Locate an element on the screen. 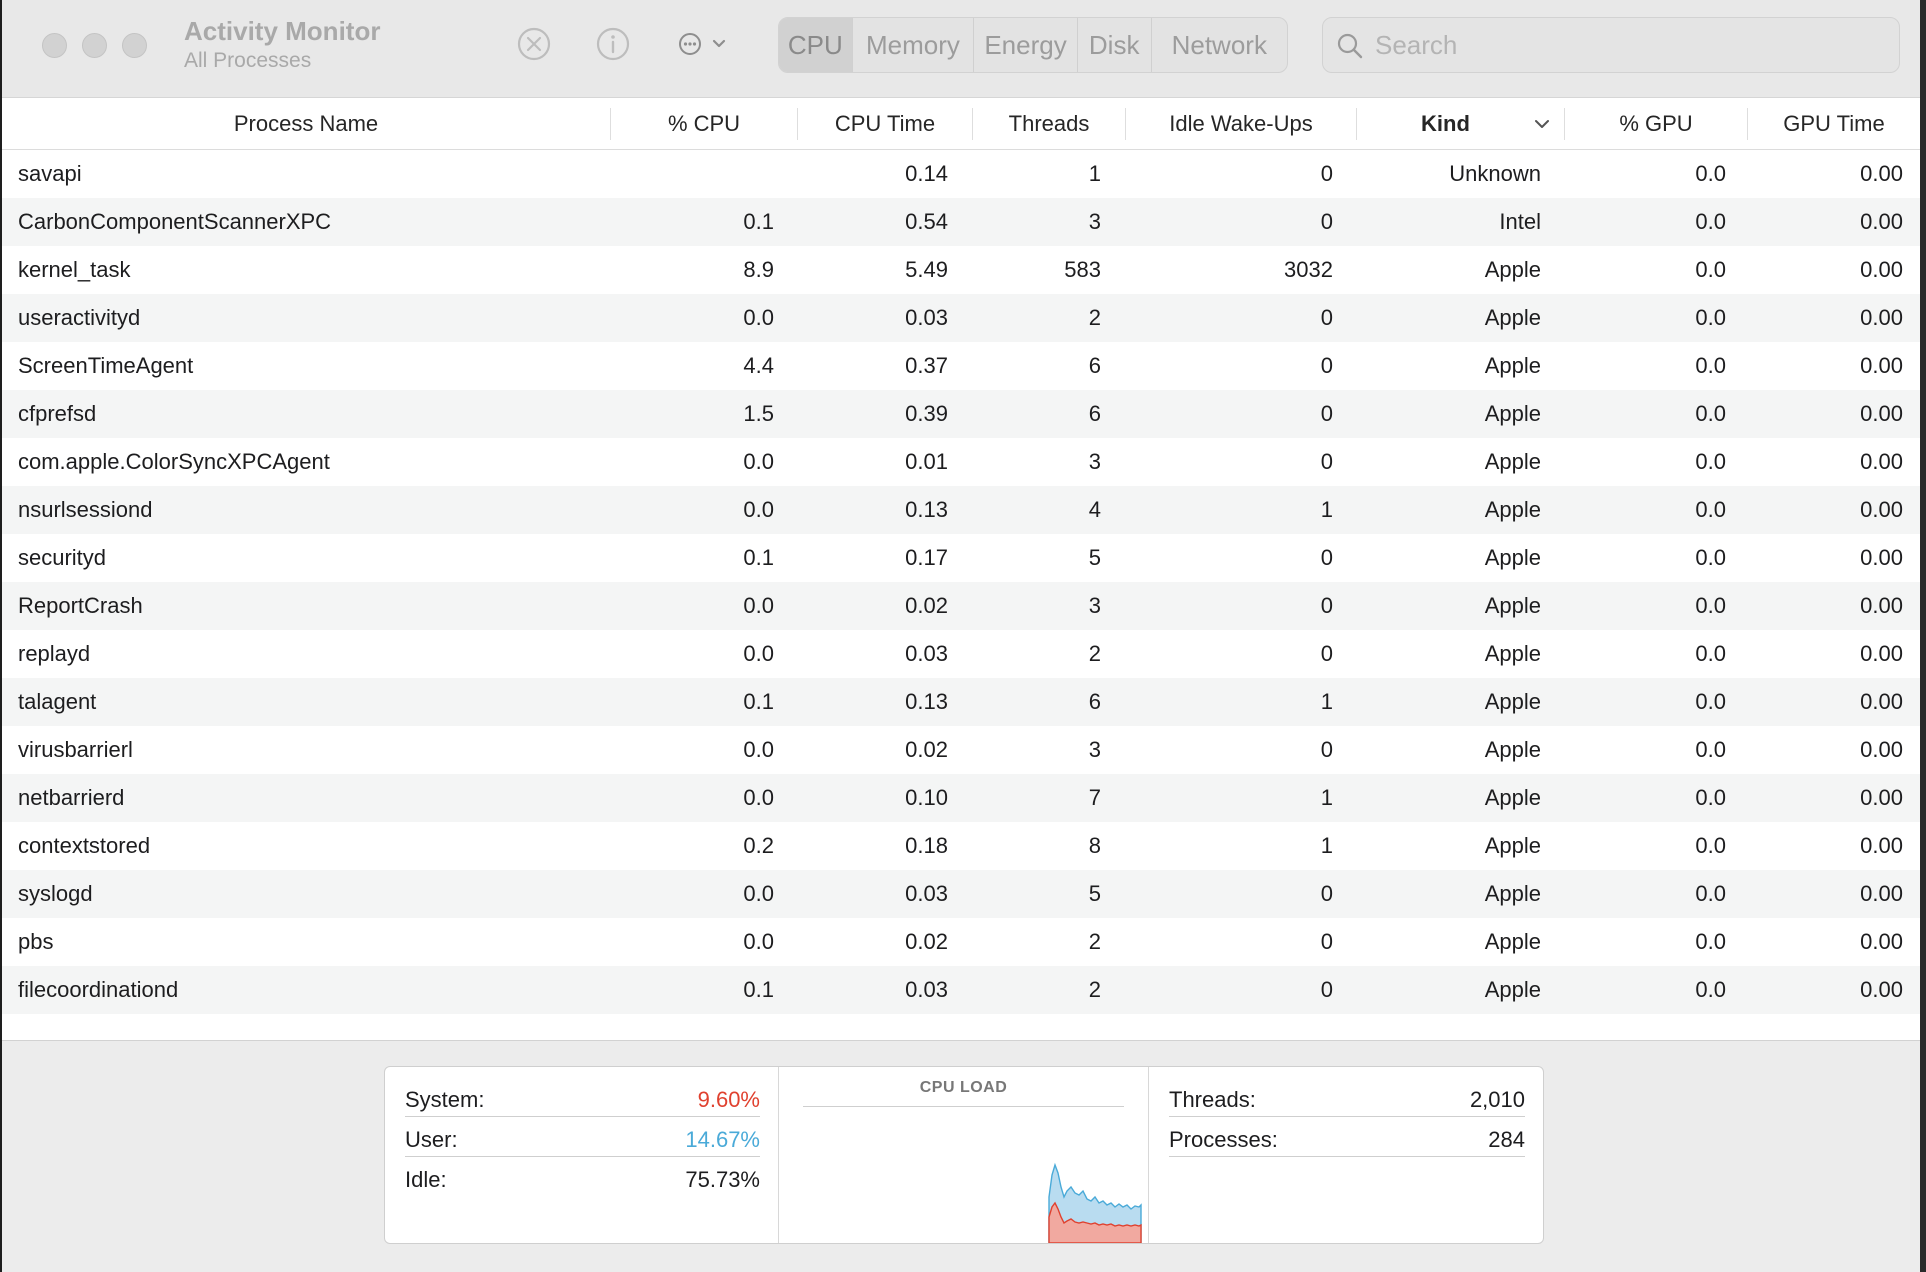 This screenshot has width=1926, height=1272. window-title: Activity Monitor is located at coordinates (282, 31).